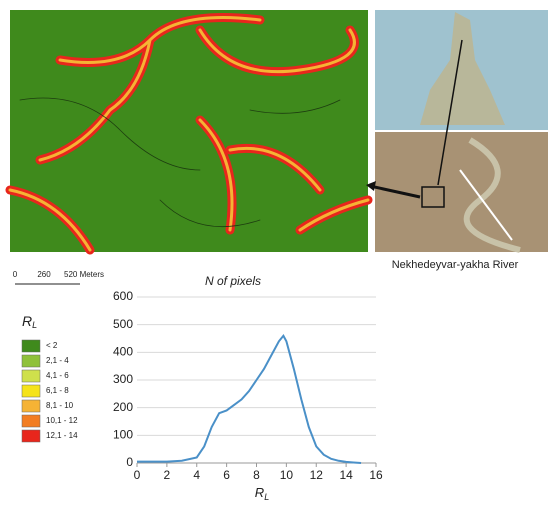  I want to click on land, so click(462, 68).